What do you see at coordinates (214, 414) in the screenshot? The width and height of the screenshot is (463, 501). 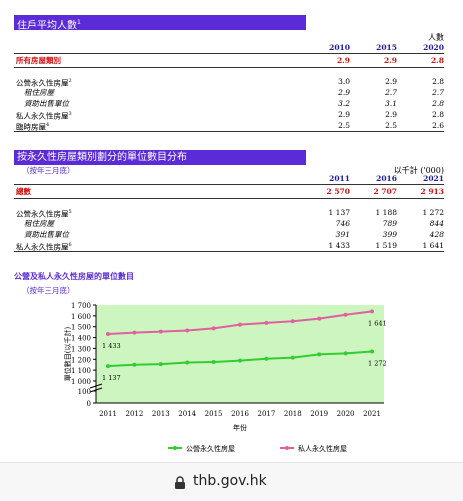 I see `x-tick-label: 2015` at bounding box center [214, 414].